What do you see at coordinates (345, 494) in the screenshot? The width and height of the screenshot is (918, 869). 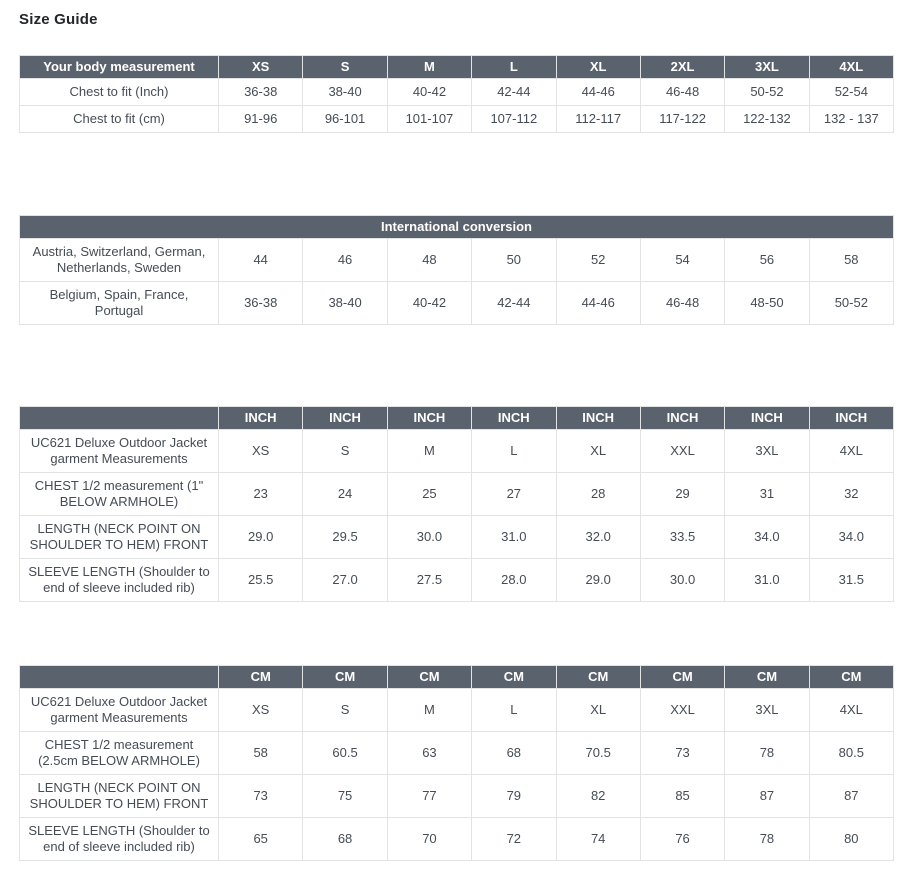 I see `value-cell: 24` at bounding box center [345, 494].